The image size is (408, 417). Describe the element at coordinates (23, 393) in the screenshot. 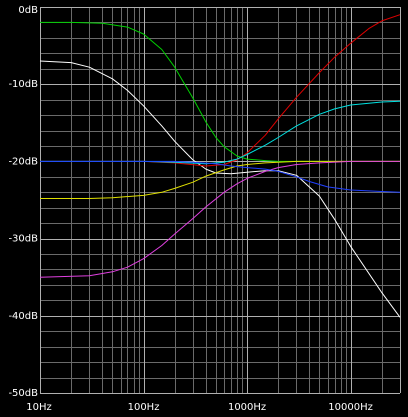

I see `y-tick-label: -50dB` at that location.